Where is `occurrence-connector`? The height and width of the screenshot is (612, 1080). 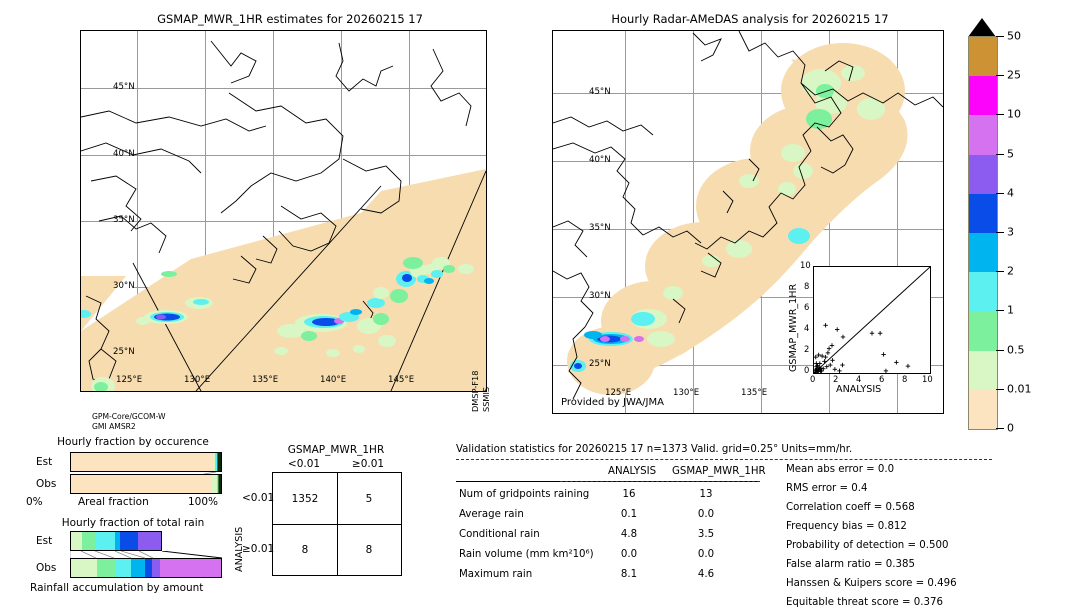 occurrence-connector is located at coordinates (210, 473).